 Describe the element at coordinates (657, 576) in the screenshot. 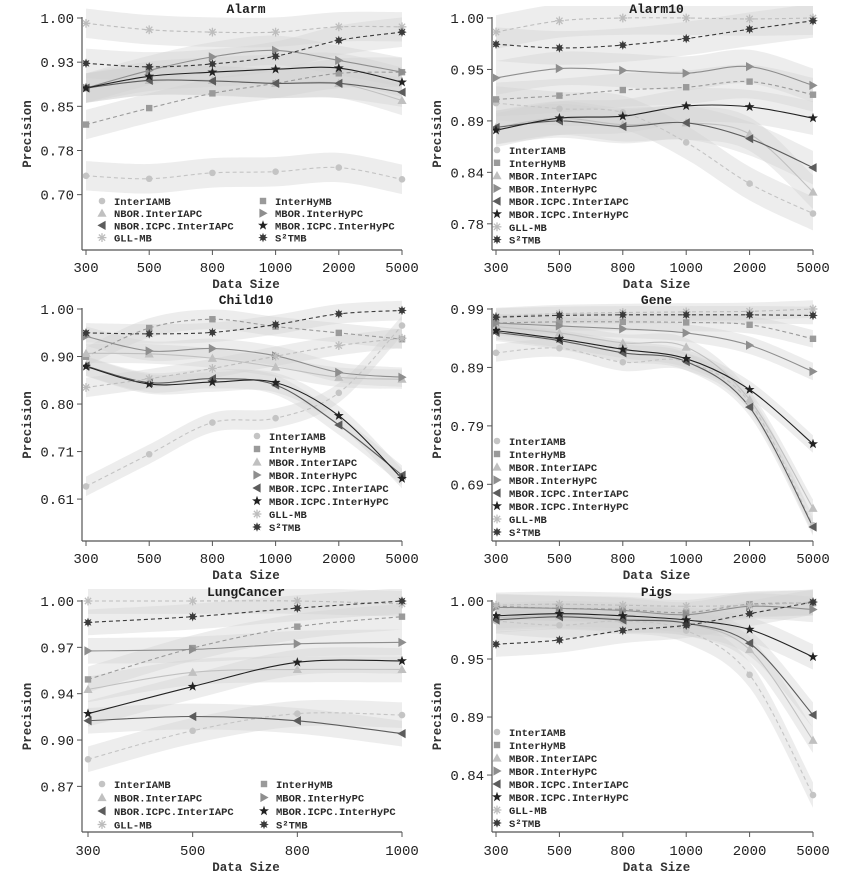

I see `x-axis-label: Data Size` at that location.